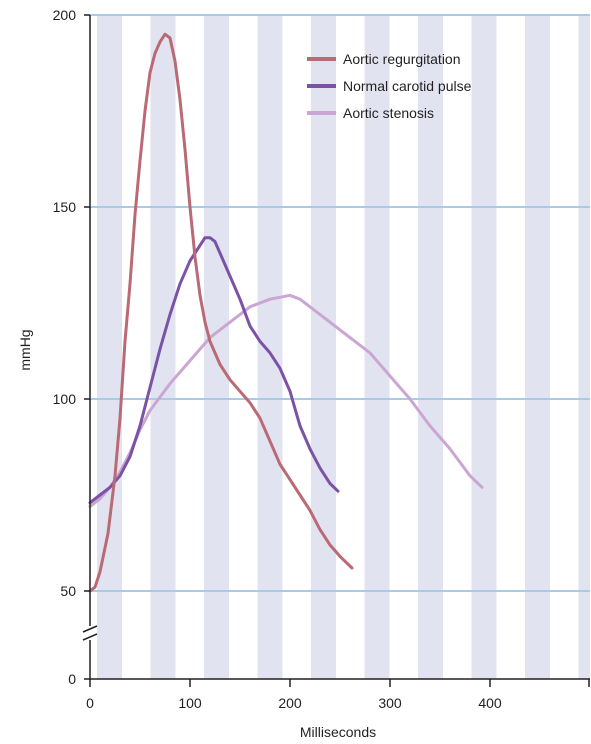  I want to click on x-axis-title: Milliseconds, so click(338, 732).